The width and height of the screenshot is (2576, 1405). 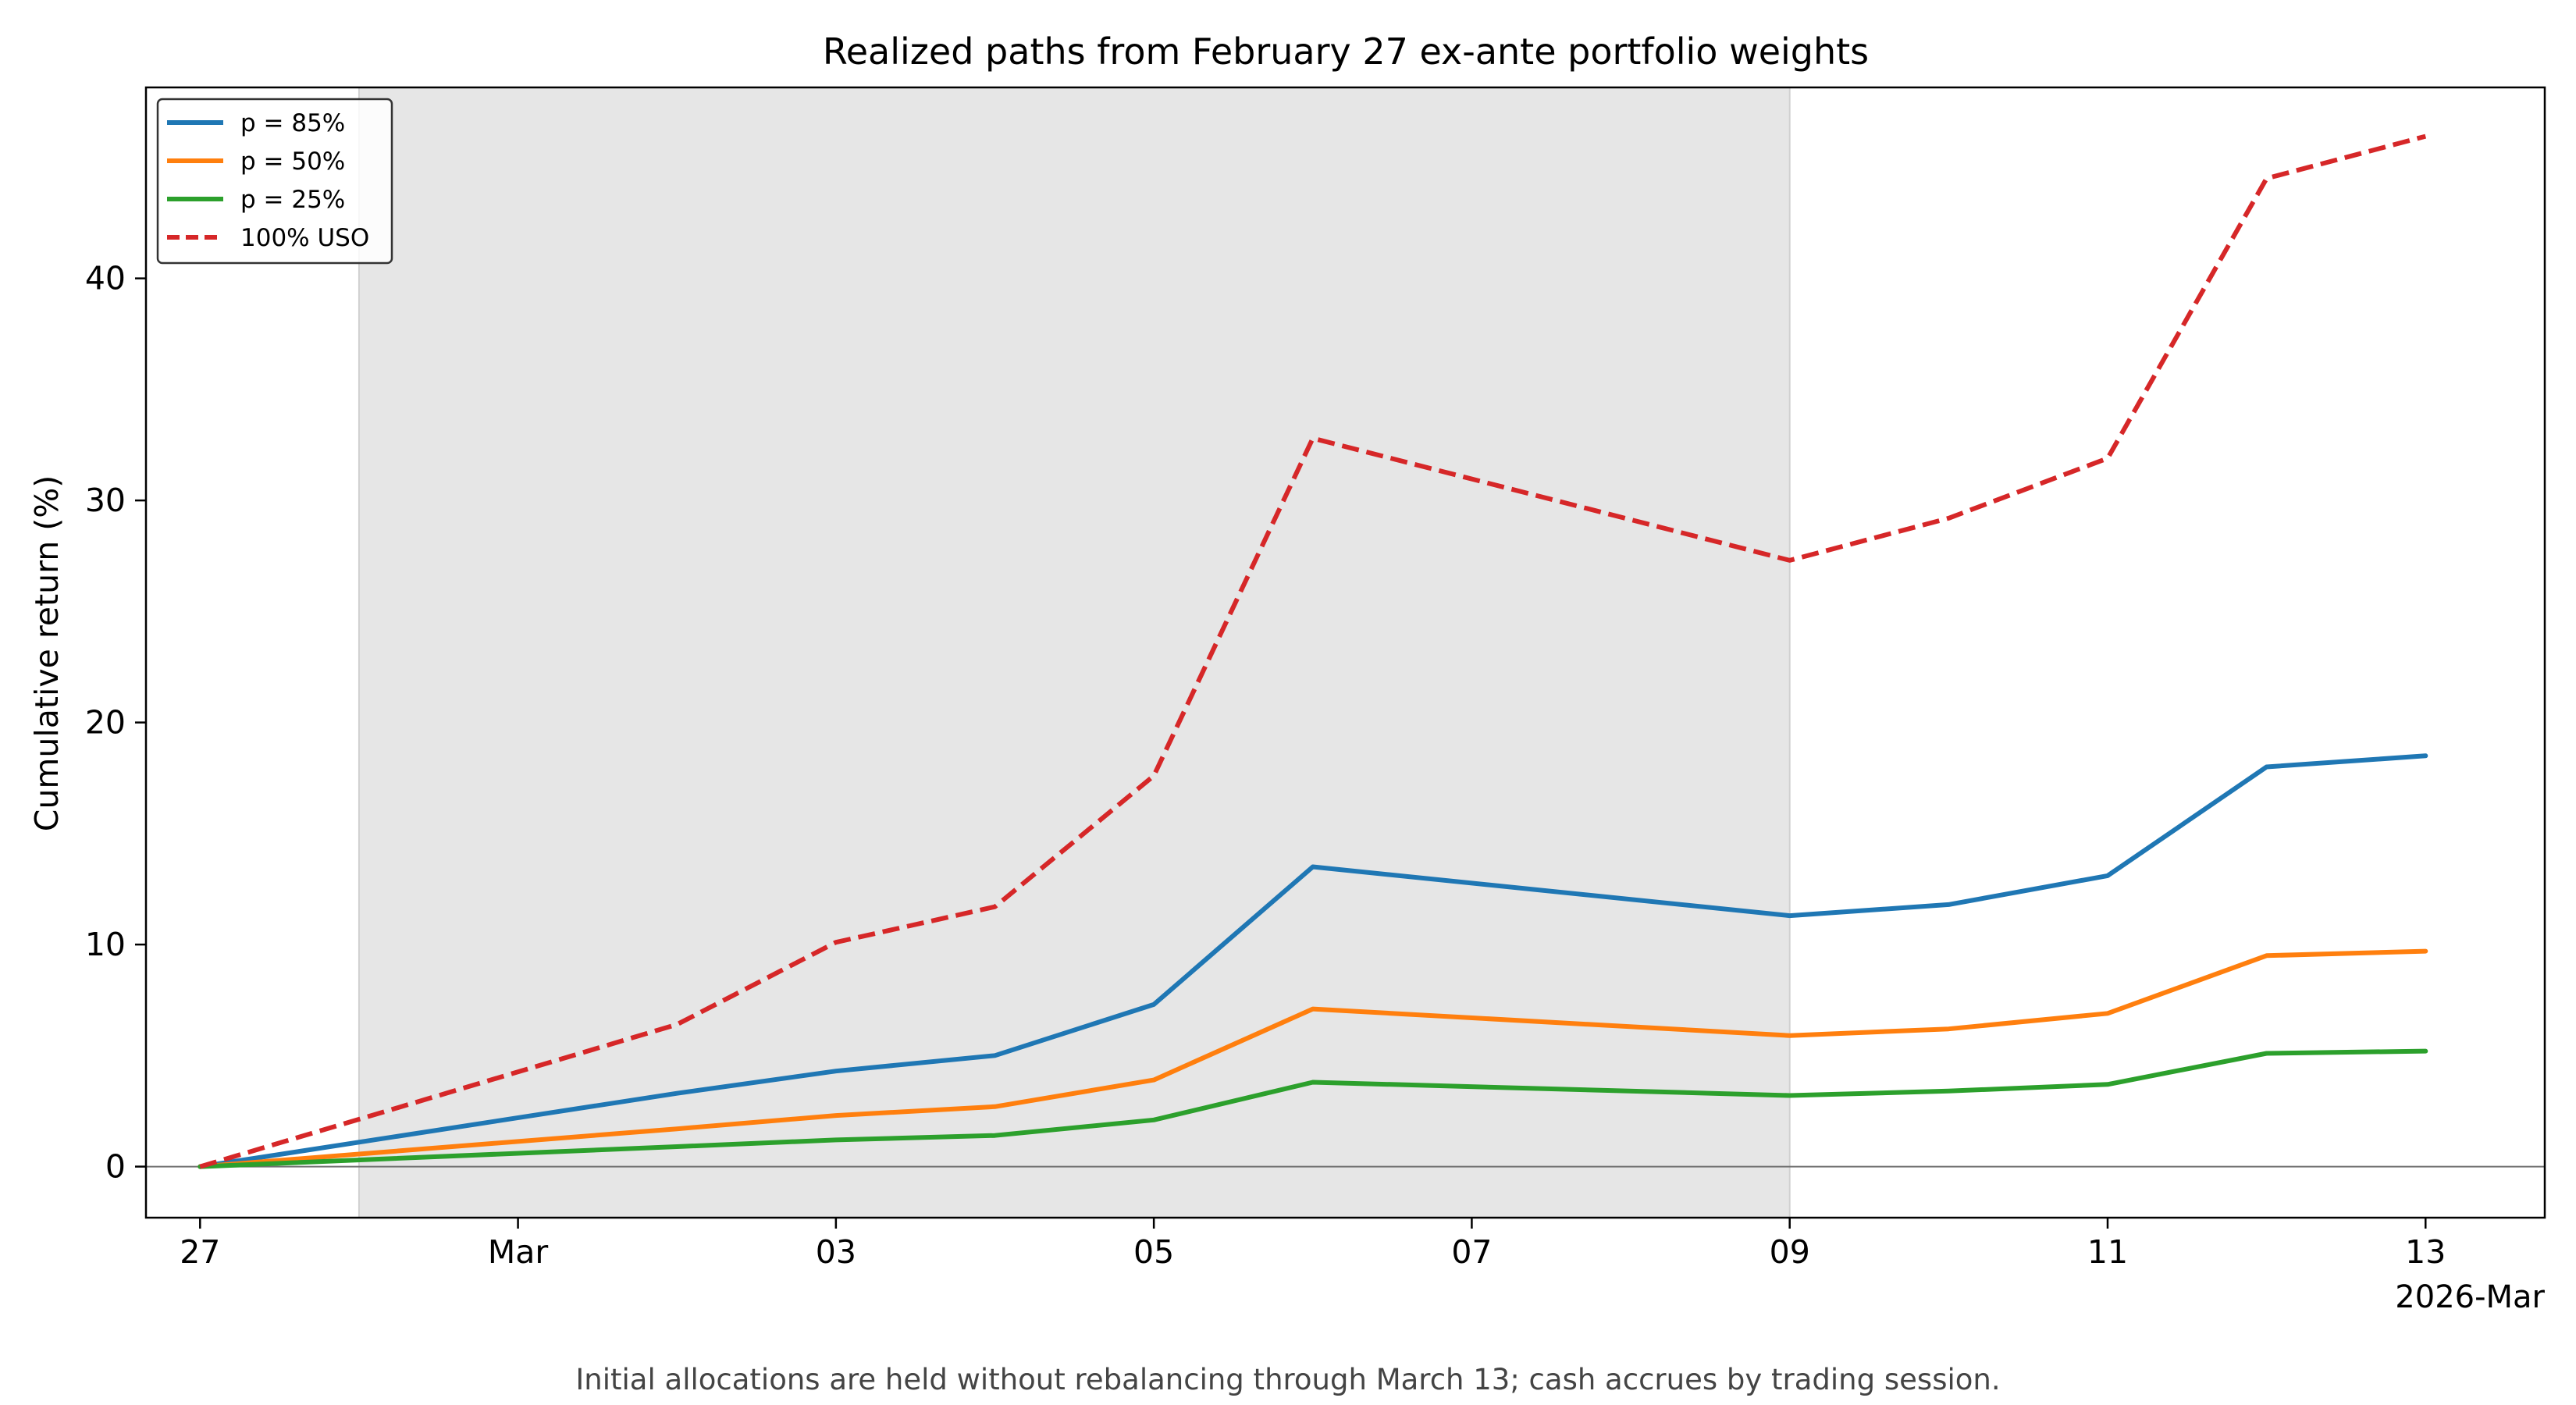 What do you see at coordinates (200, 1252) in the screenshot?
I see `x-tick-label: 27` at bounding box center [200, 1252].